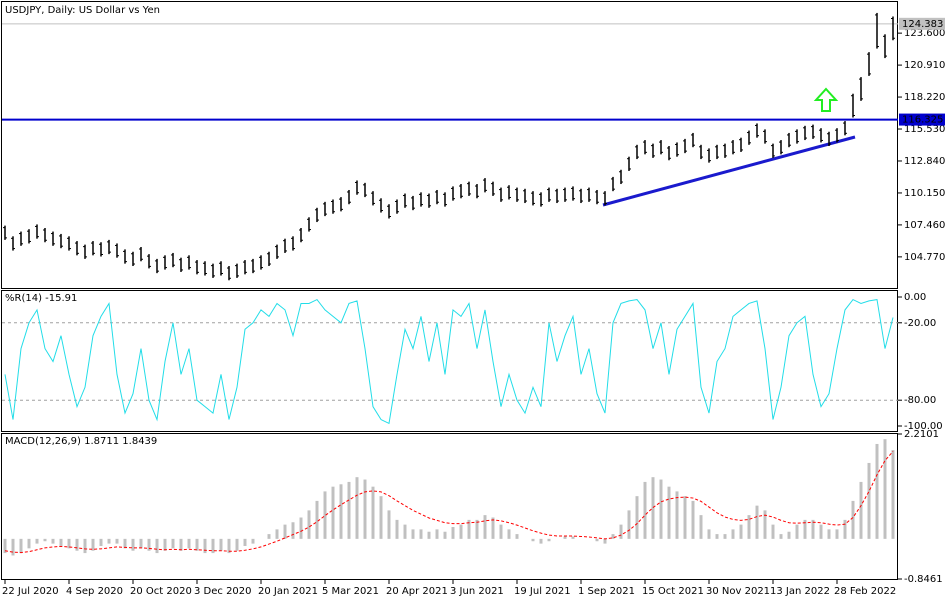  I want to click on x-tick-label: 28 Feb 2022, so click(865, 591).